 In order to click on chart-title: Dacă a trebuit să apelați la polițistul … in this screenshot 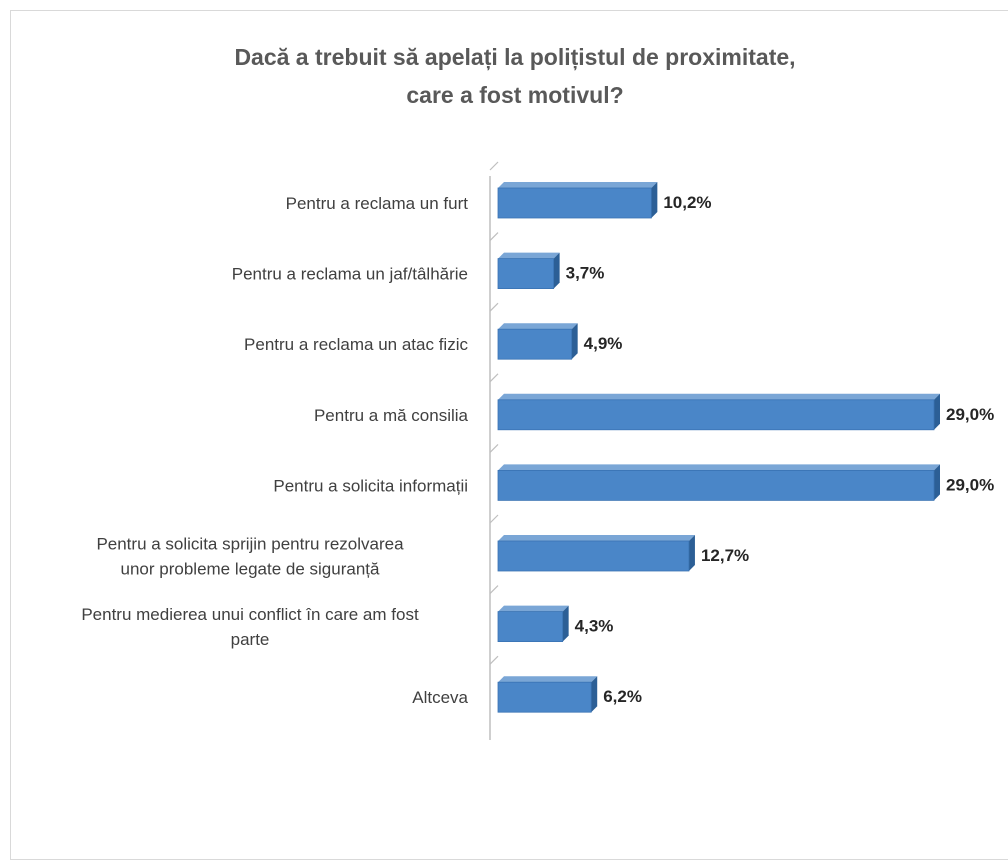, I will do `click(515, 76)`.